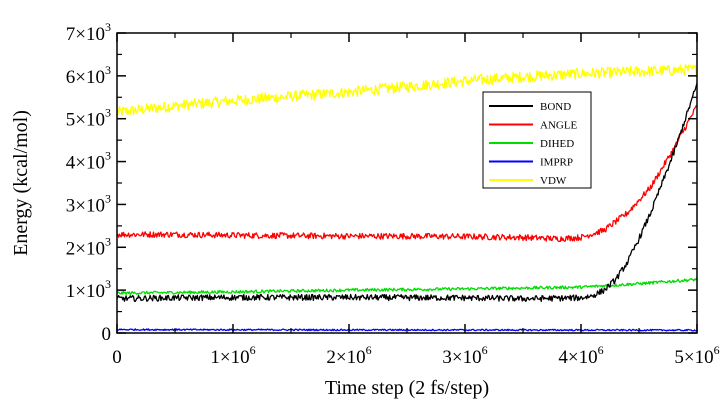 Image resolution: width=728 pixels, height=405 pixels. I want to click on x-axis-title: Time step (2 fs/step), so click(407, 388).